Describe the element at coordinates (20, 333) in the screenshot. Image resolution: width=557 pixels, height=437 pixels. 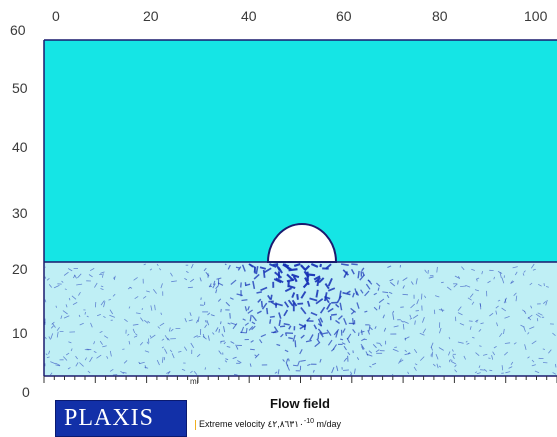
I see `y-tick-10: 10` at that location.